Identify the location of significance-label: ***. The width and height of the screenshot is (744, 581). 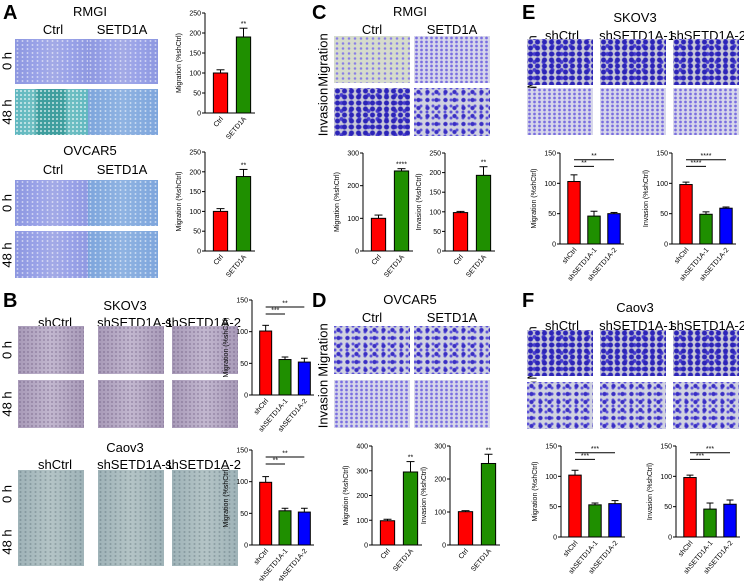
(585, 456).